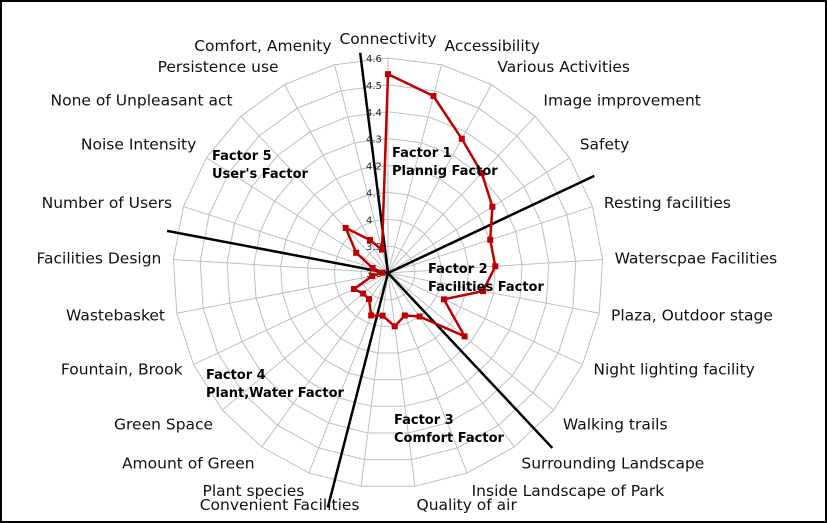  What do you see at coordinates (374, 140) in the screenshot?
I see `axis-tick-label: 4.3` at bounding box center [374, 140].